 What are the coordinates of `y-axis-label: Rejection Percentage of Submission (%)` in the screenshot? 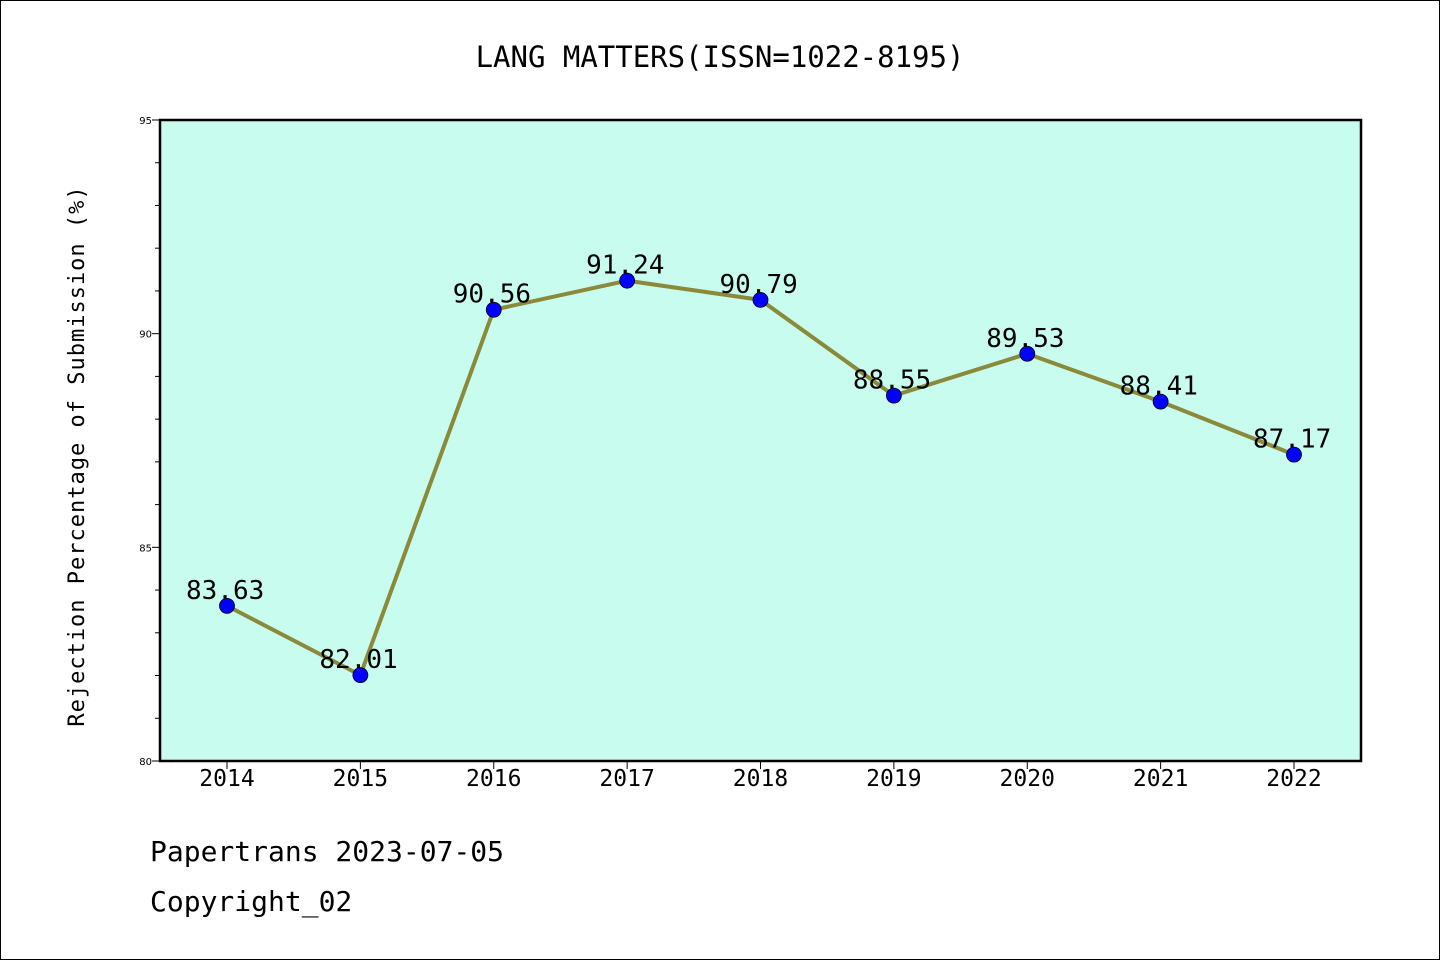 It's located at (77, 455).